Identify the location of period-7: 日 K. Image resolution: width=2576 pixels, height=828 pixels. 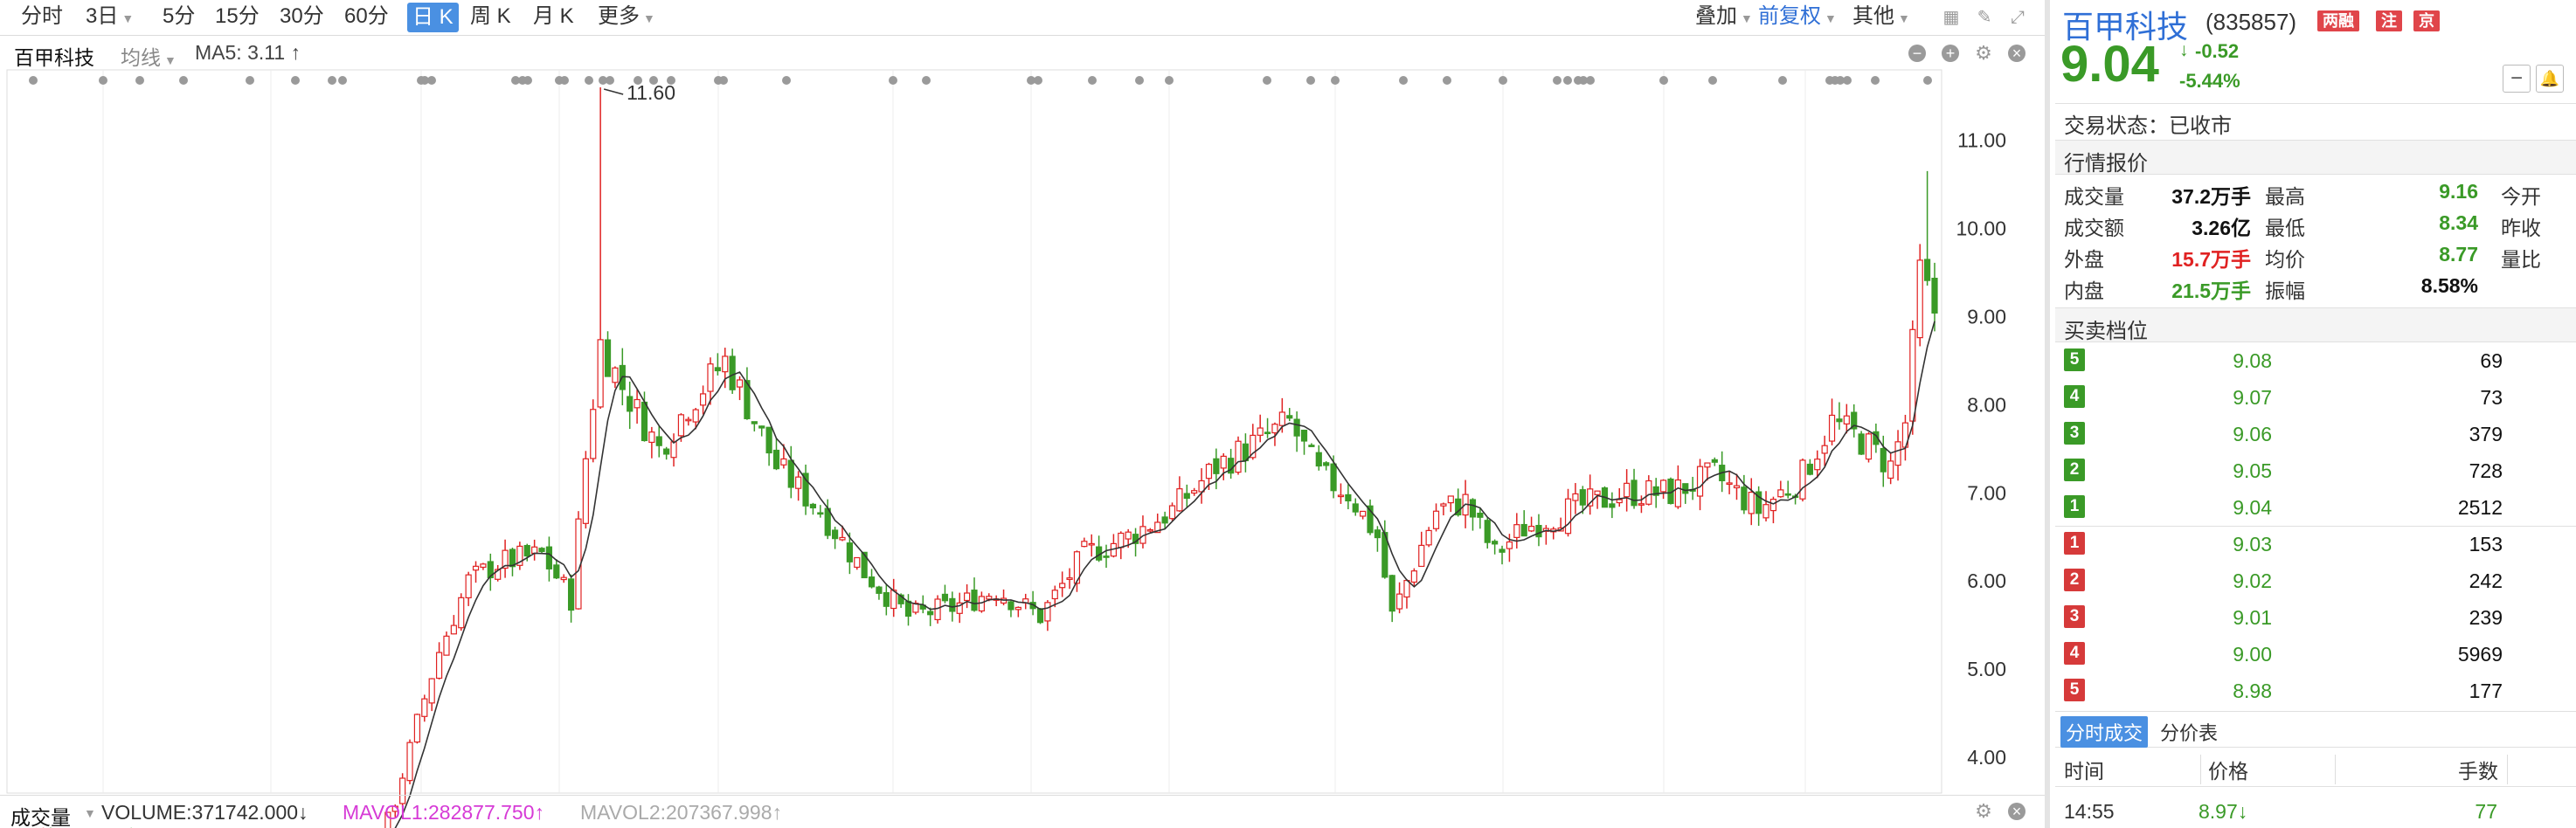
(433, 17).